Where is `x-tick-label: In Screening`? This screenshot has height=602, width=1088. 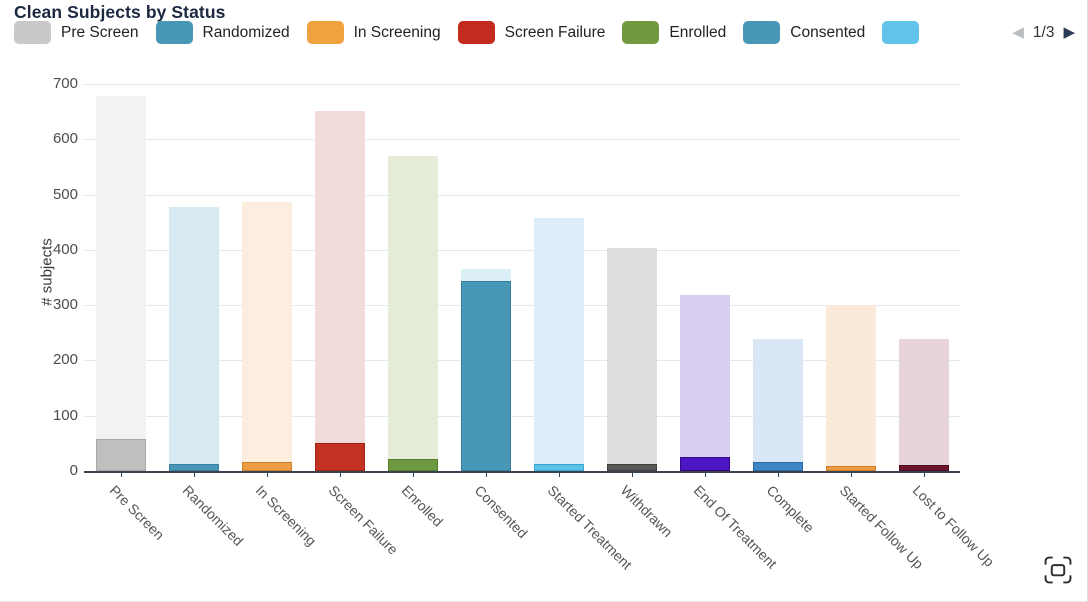 x-tick-label: In Screening is located at coordinates (286, 515).